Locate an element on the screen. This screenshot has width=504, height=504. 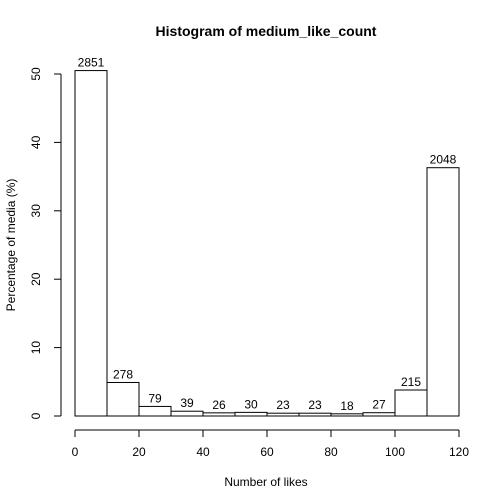
y-tick-label: 20 is located at coordinates (36, 279).